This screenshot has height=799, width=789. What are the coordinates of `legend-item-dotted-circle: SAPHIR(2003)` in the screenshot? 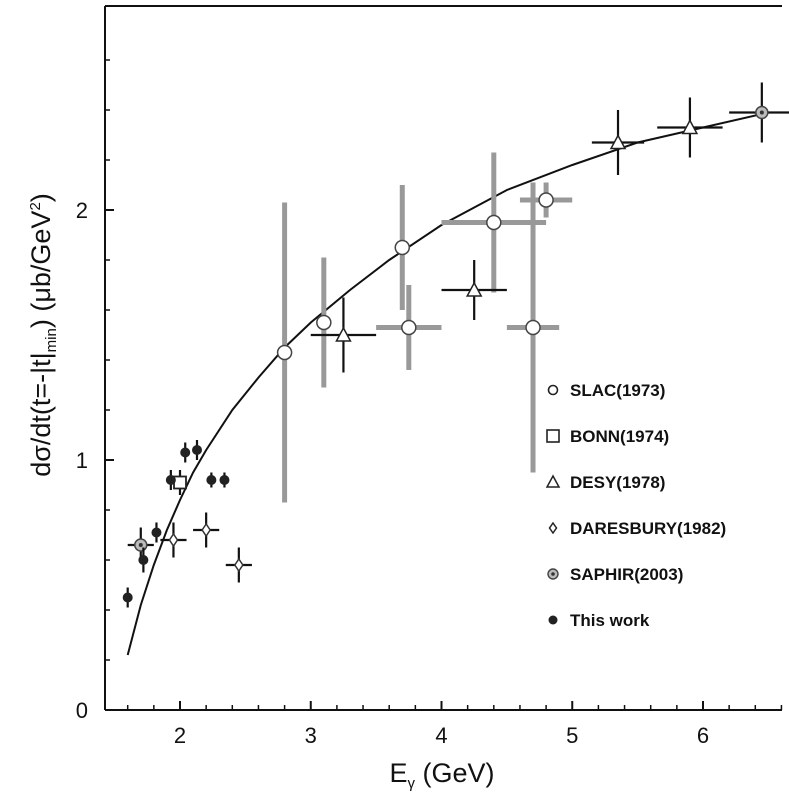 It's located at (615, 574).